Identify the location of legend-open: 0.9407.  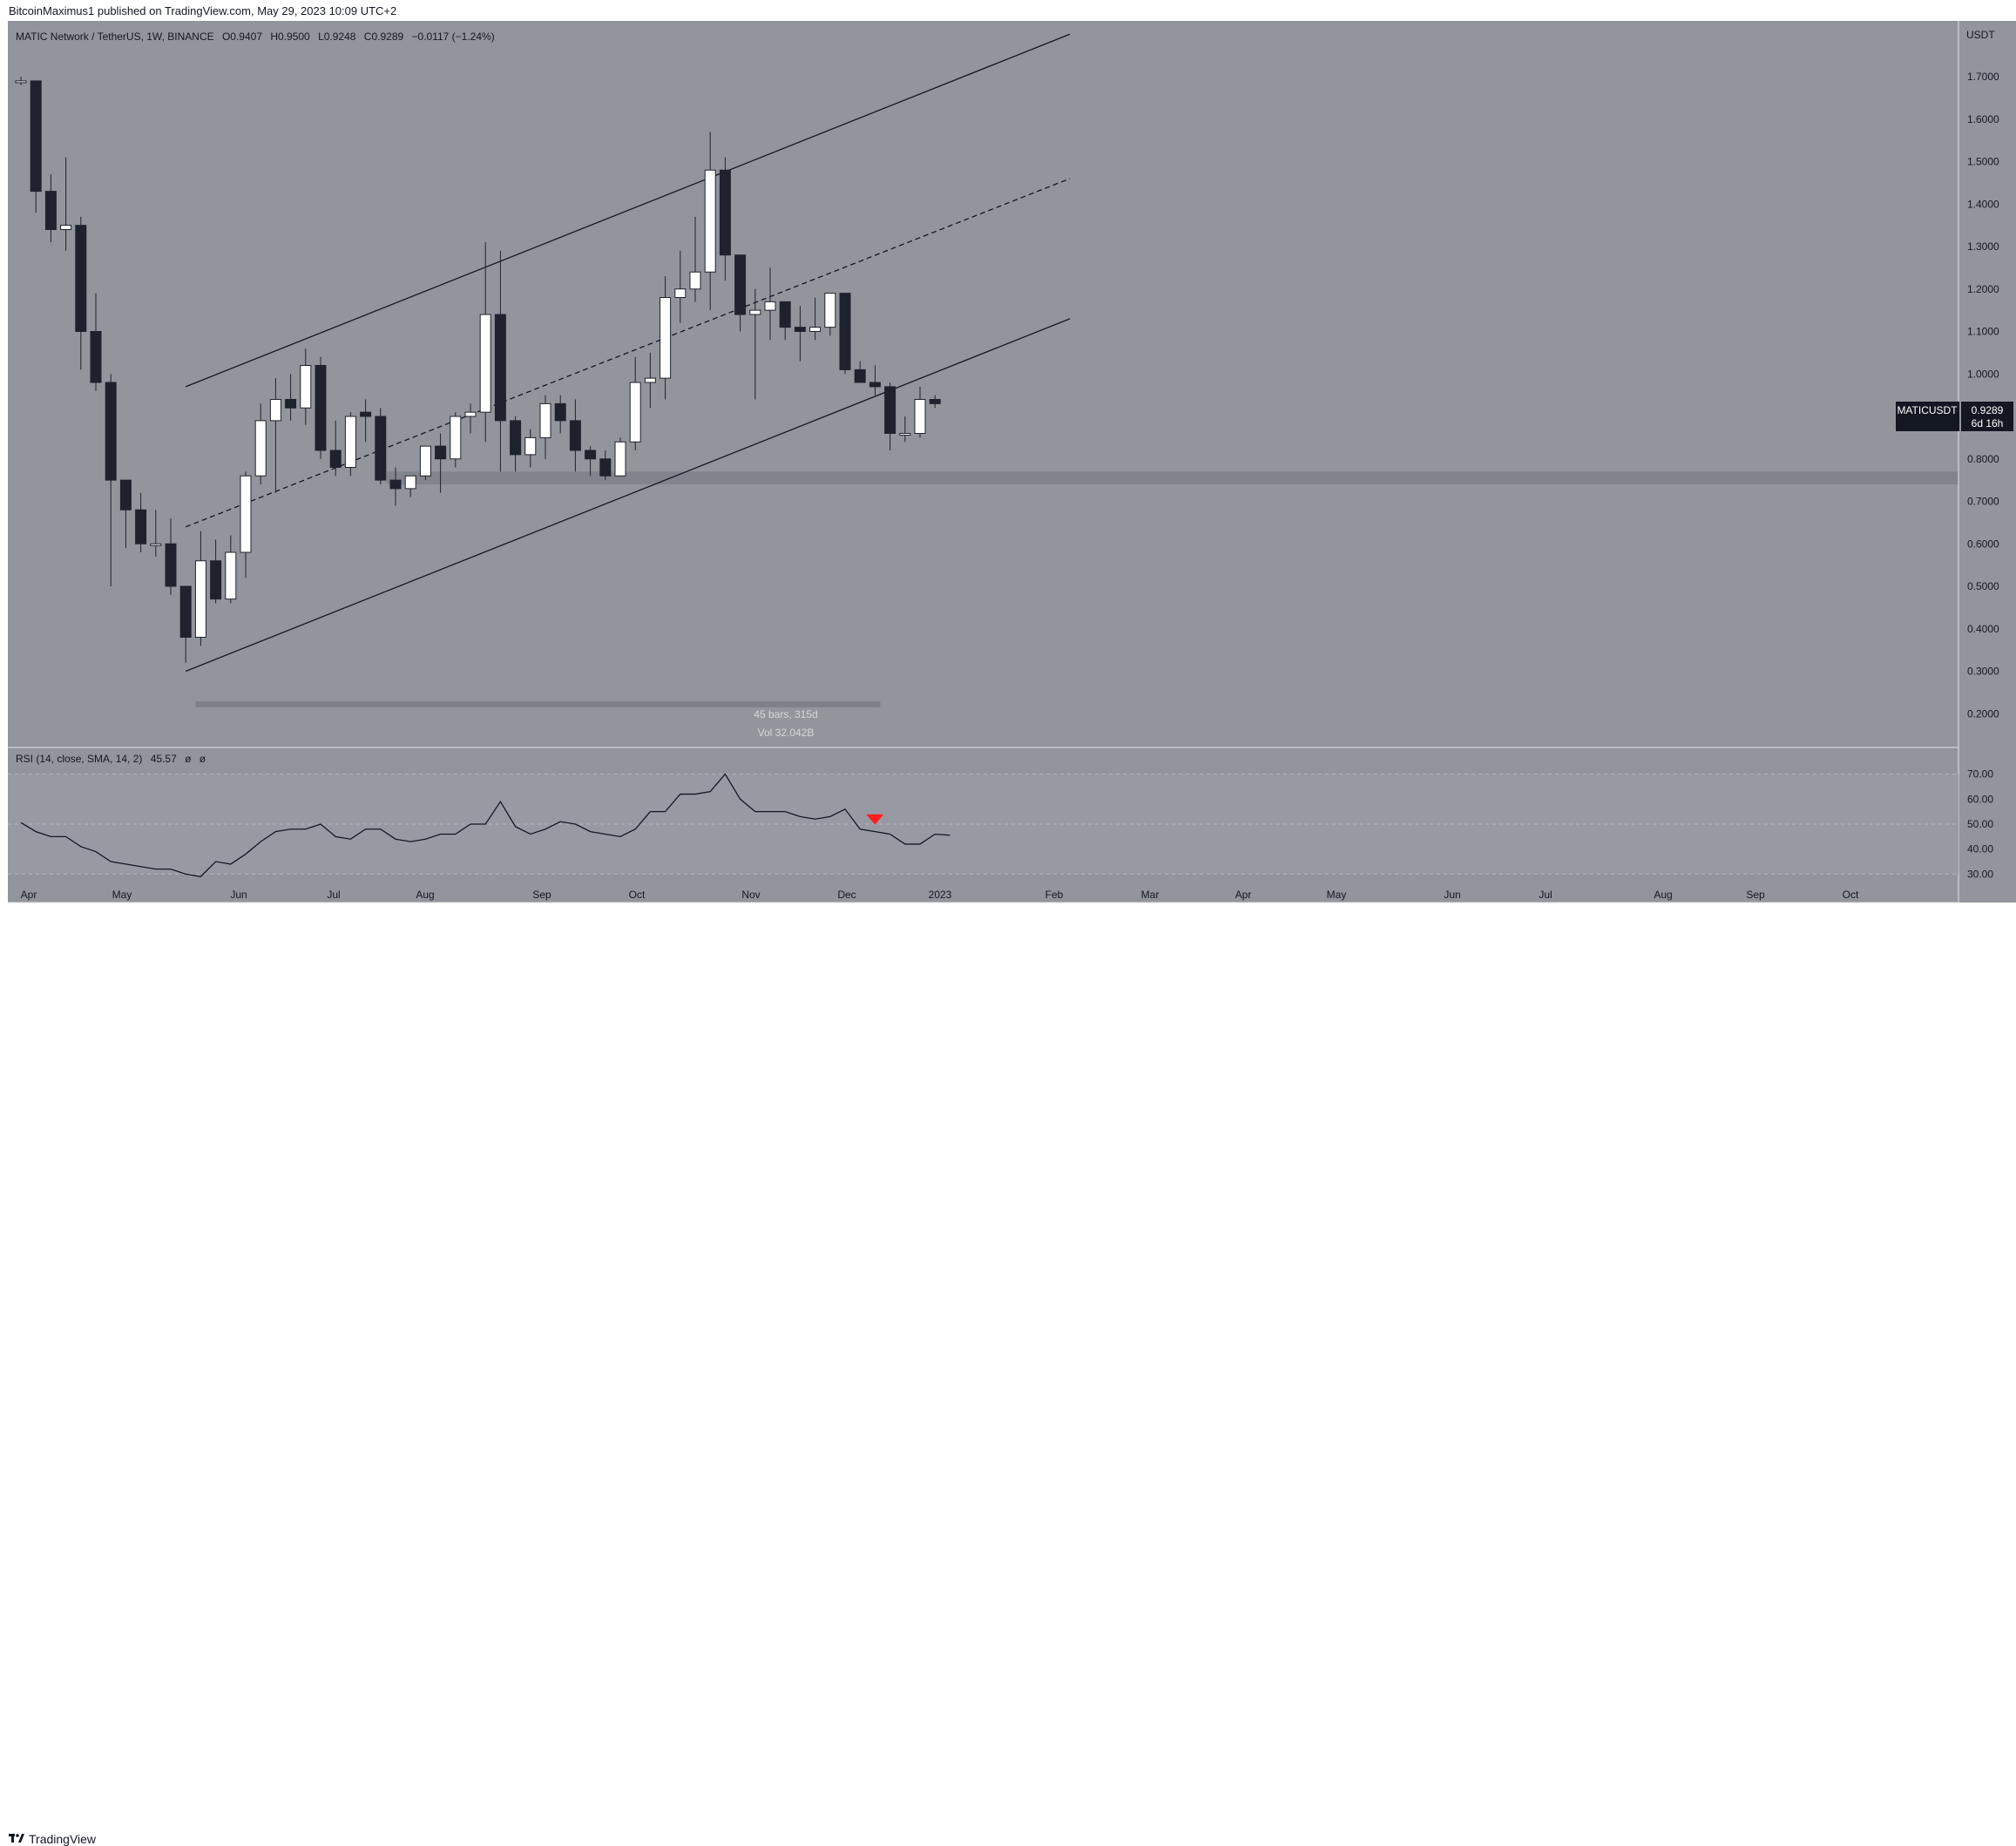
(246, 36).